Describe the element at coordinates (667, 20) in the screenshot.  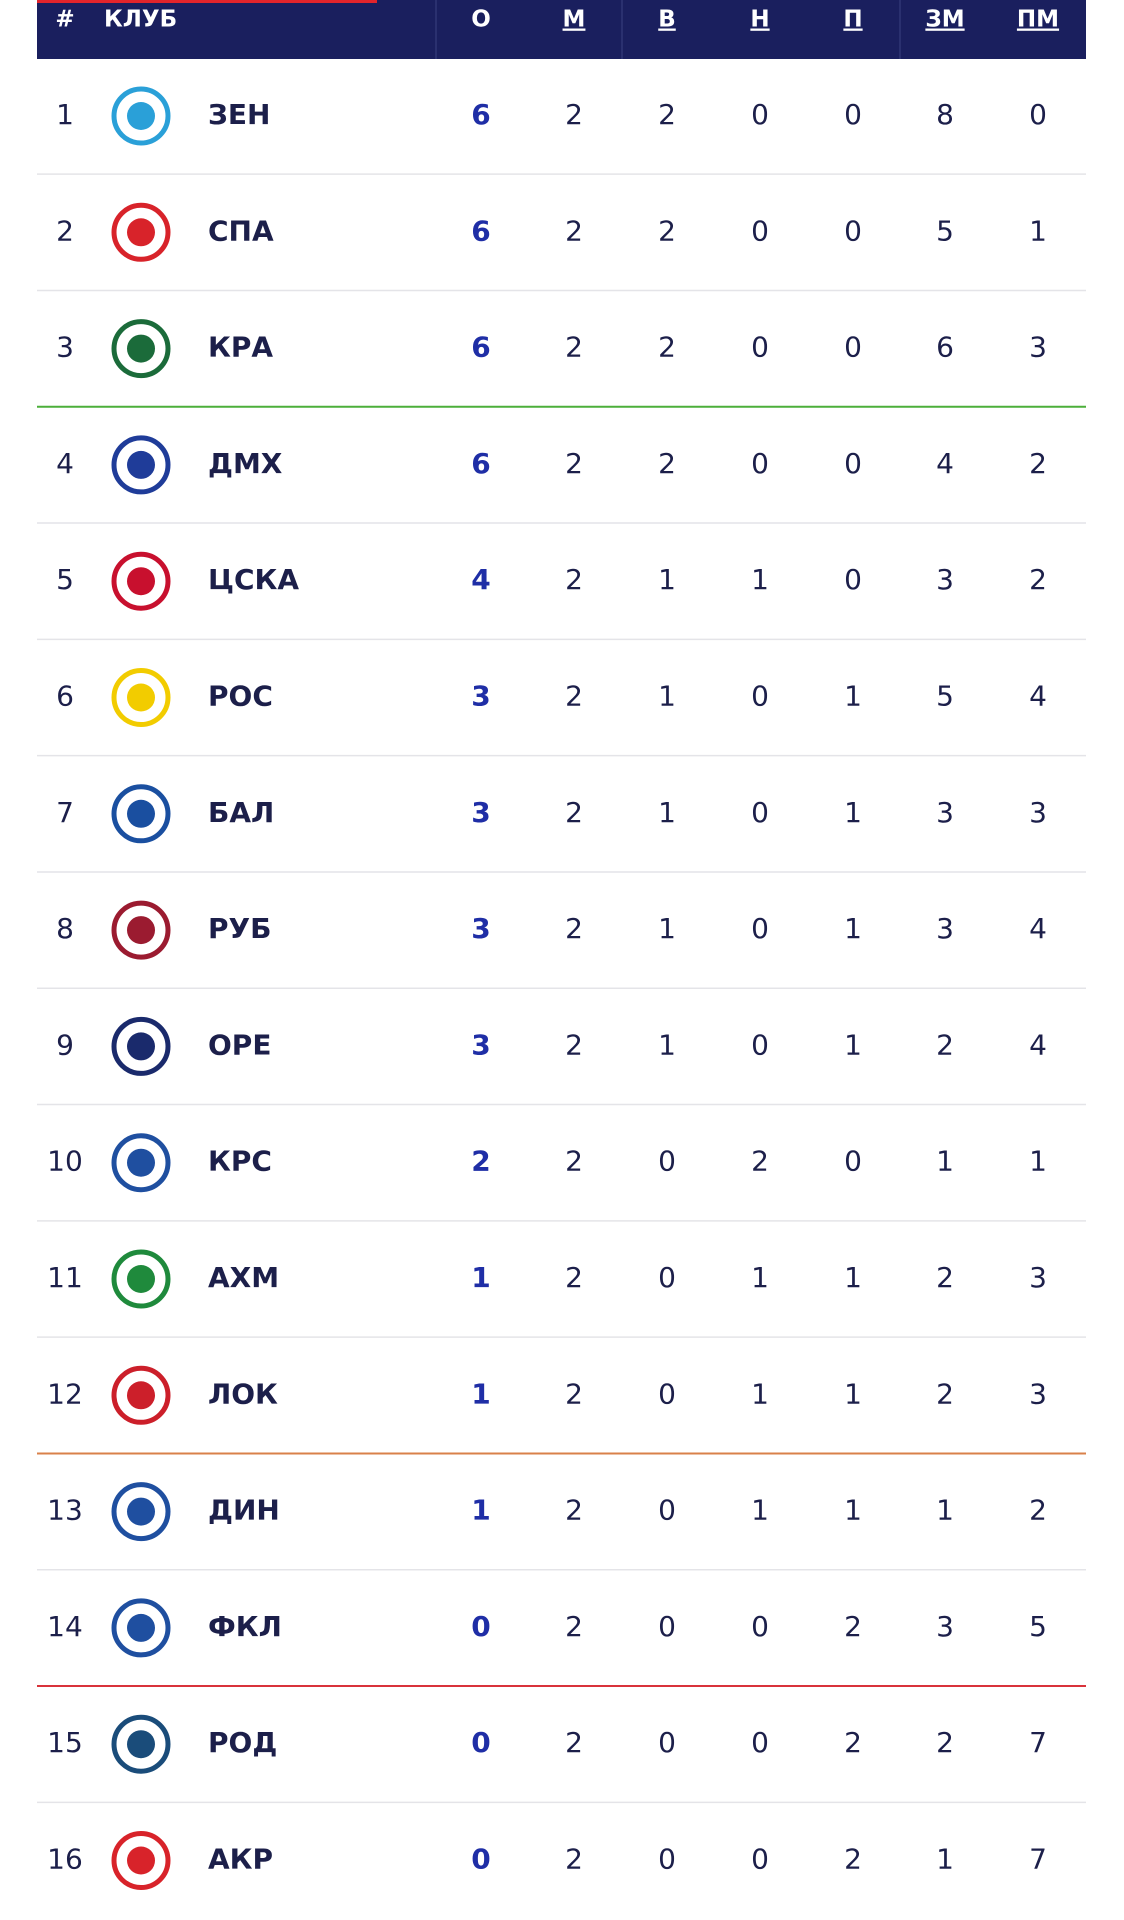
I see `header-cell: В` at that location.